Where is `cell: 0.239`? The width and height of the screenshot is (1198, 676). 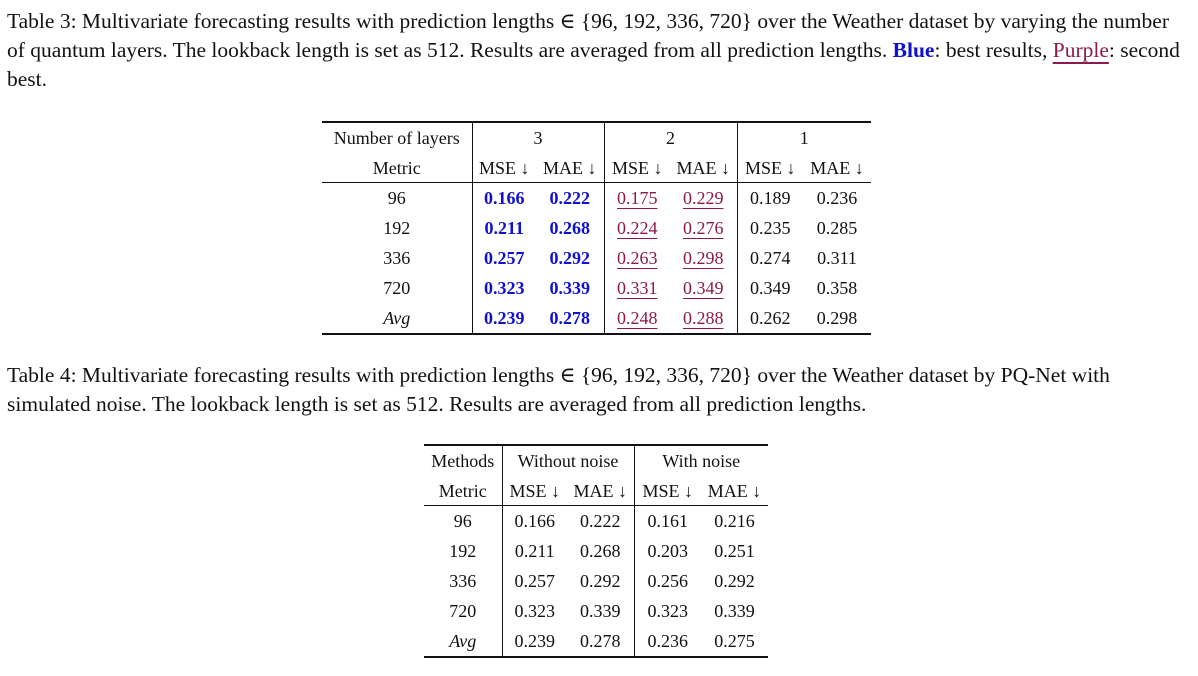
cell: 0.239 is located at coordinates (534, 642).